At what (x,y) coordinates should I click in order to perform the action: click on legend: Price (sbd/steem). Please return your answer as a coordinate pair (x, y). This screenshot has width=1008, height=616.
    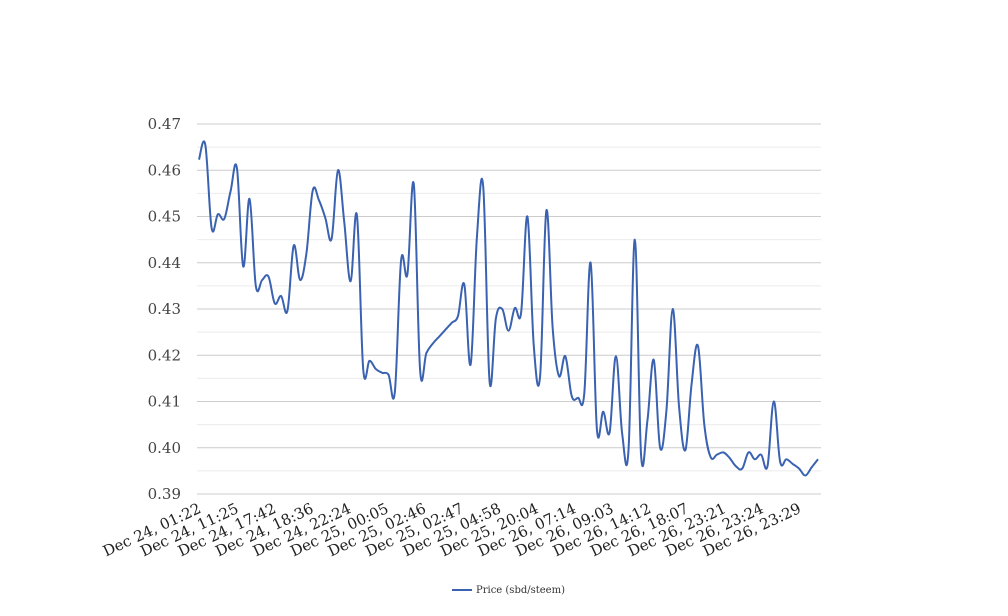
    Looking at the image, I should click on (508, 590).